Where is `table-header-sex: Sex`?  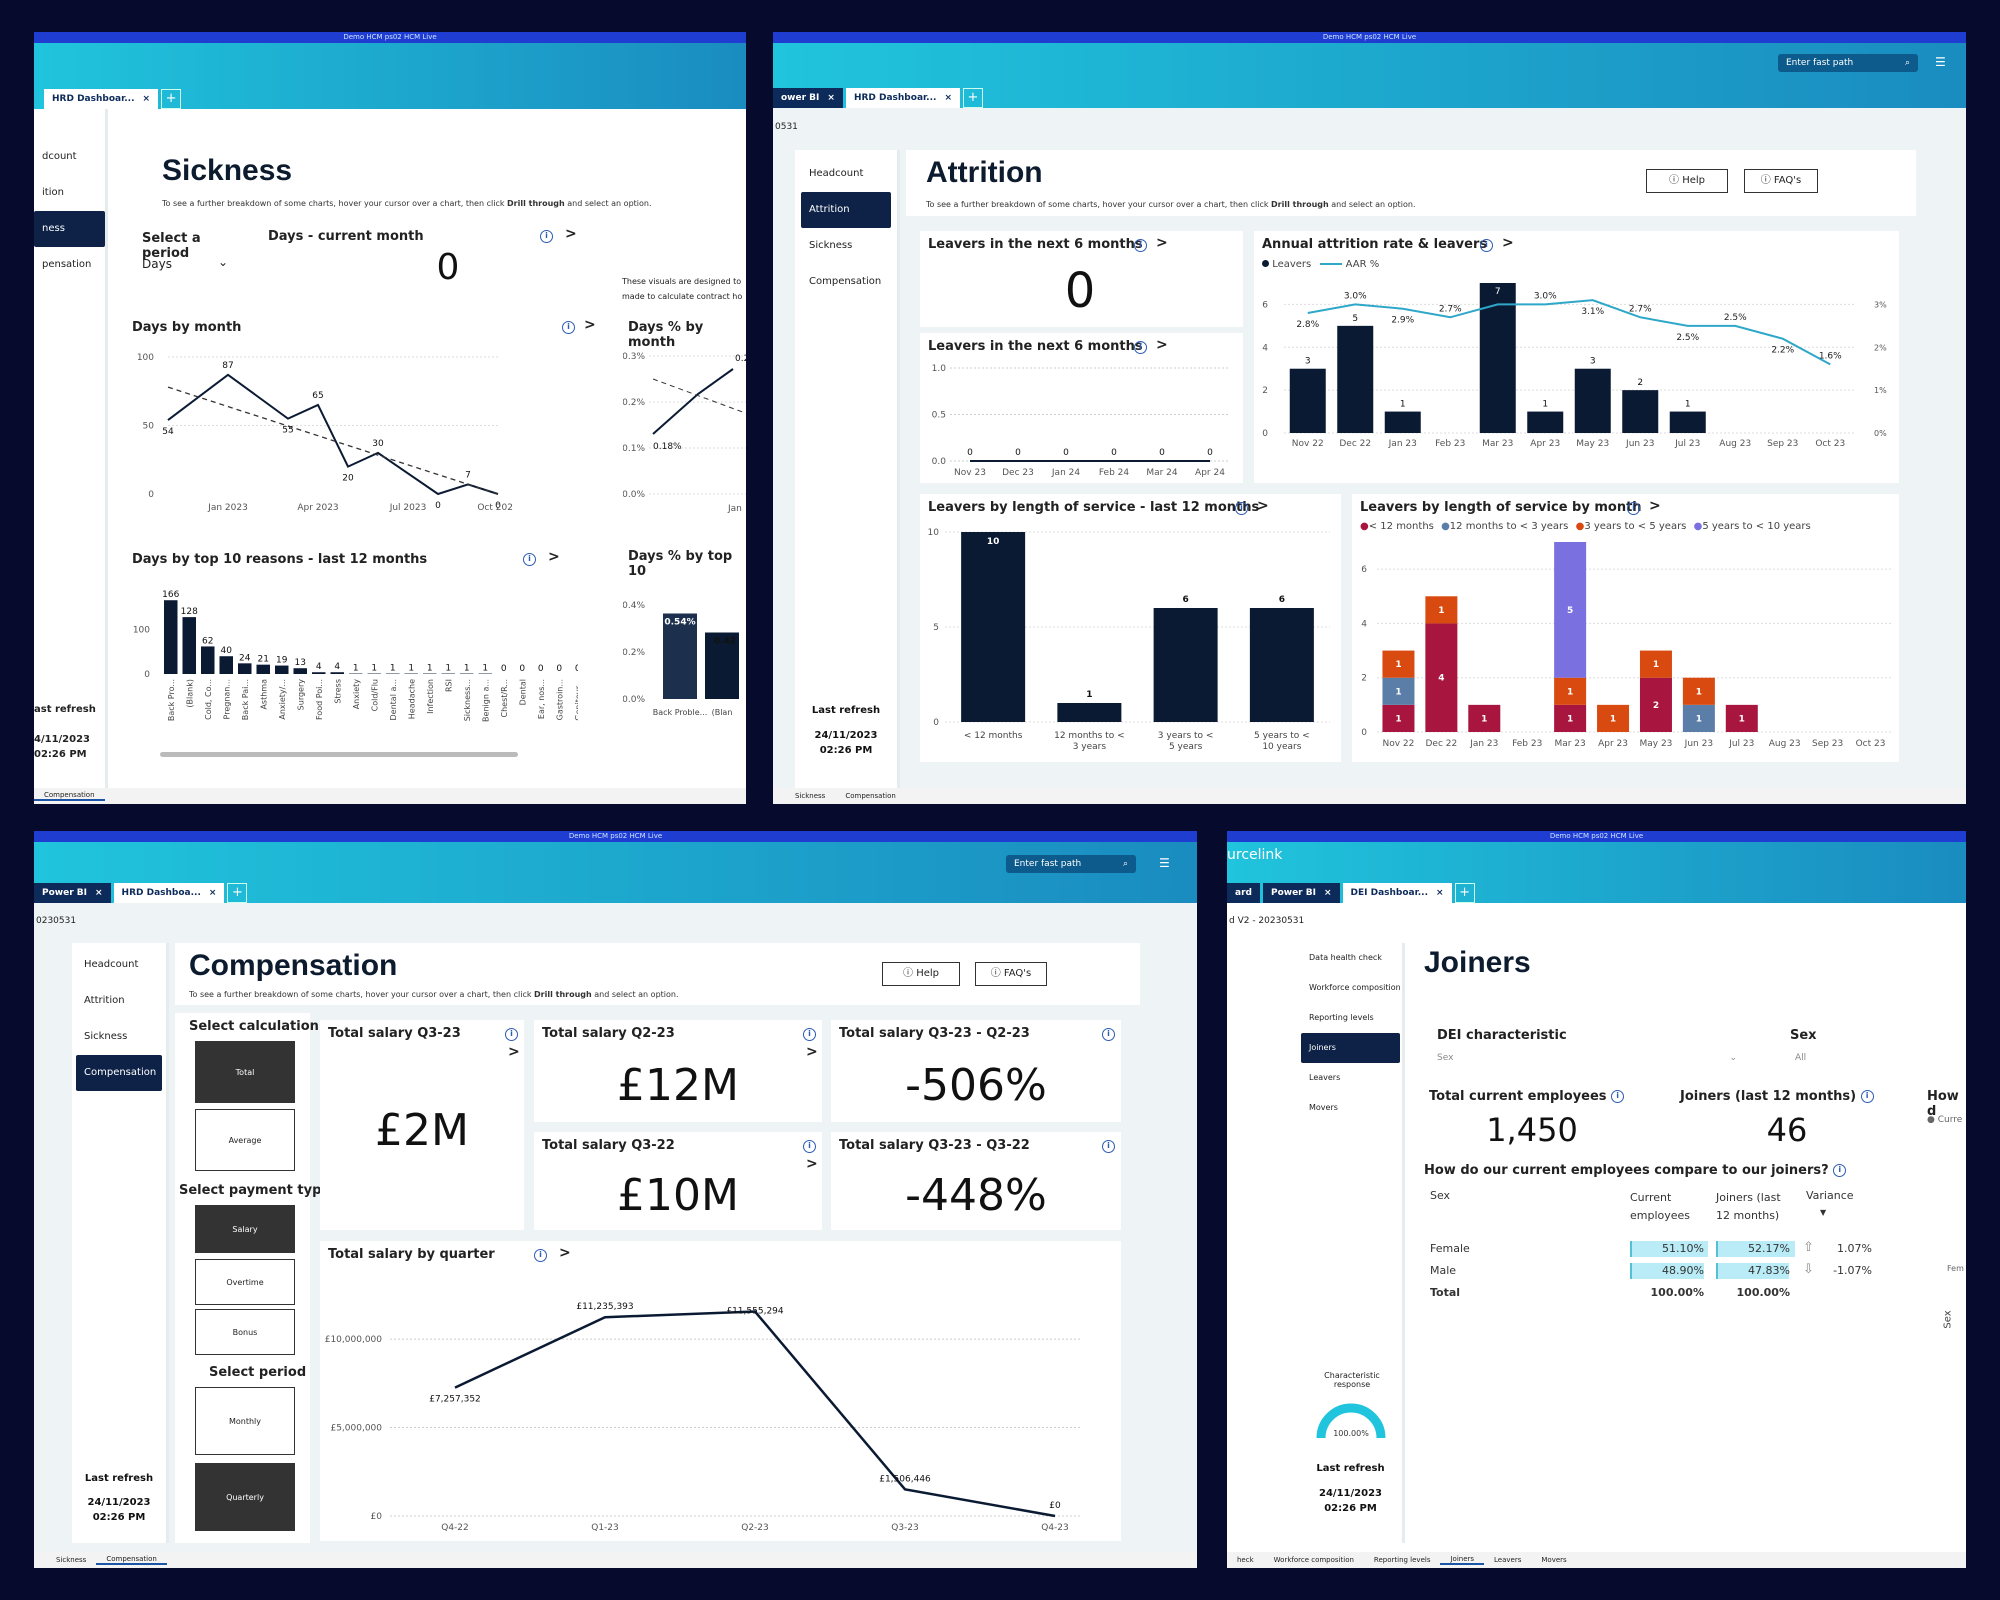 table-header-sex: Sex is located at coordinates (1440, 1195).